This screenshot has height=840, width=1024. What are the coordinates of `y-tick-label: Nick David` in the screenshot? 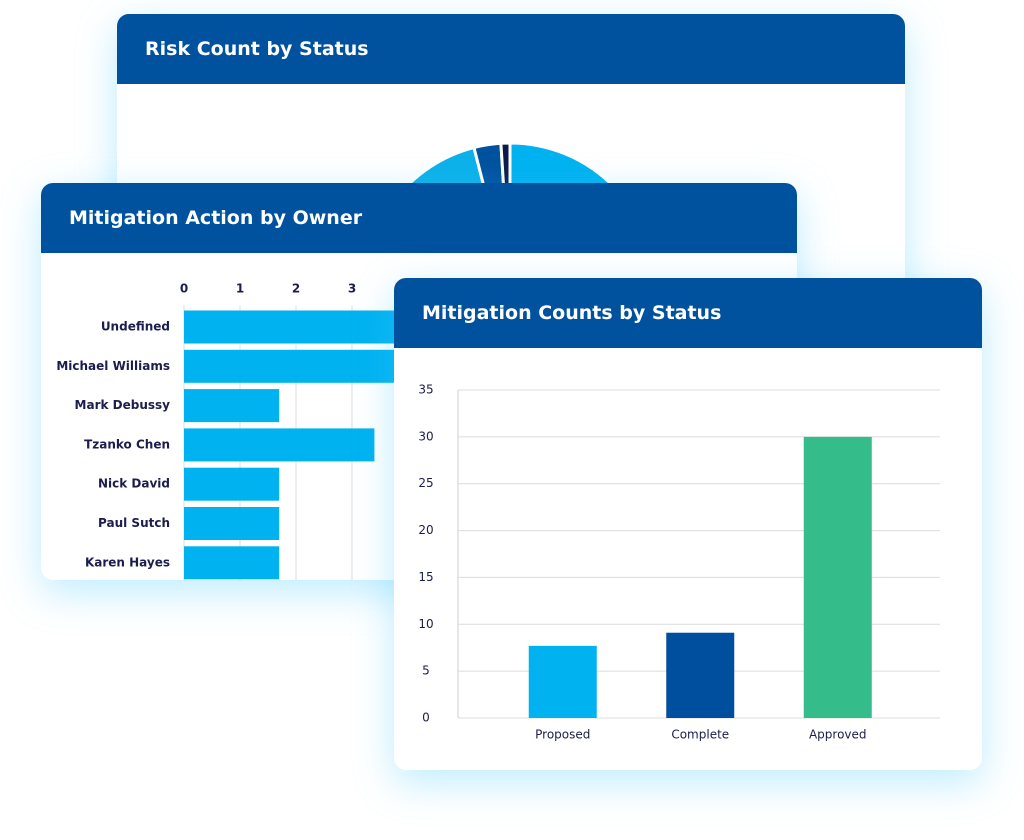 It's located at (134, 484).